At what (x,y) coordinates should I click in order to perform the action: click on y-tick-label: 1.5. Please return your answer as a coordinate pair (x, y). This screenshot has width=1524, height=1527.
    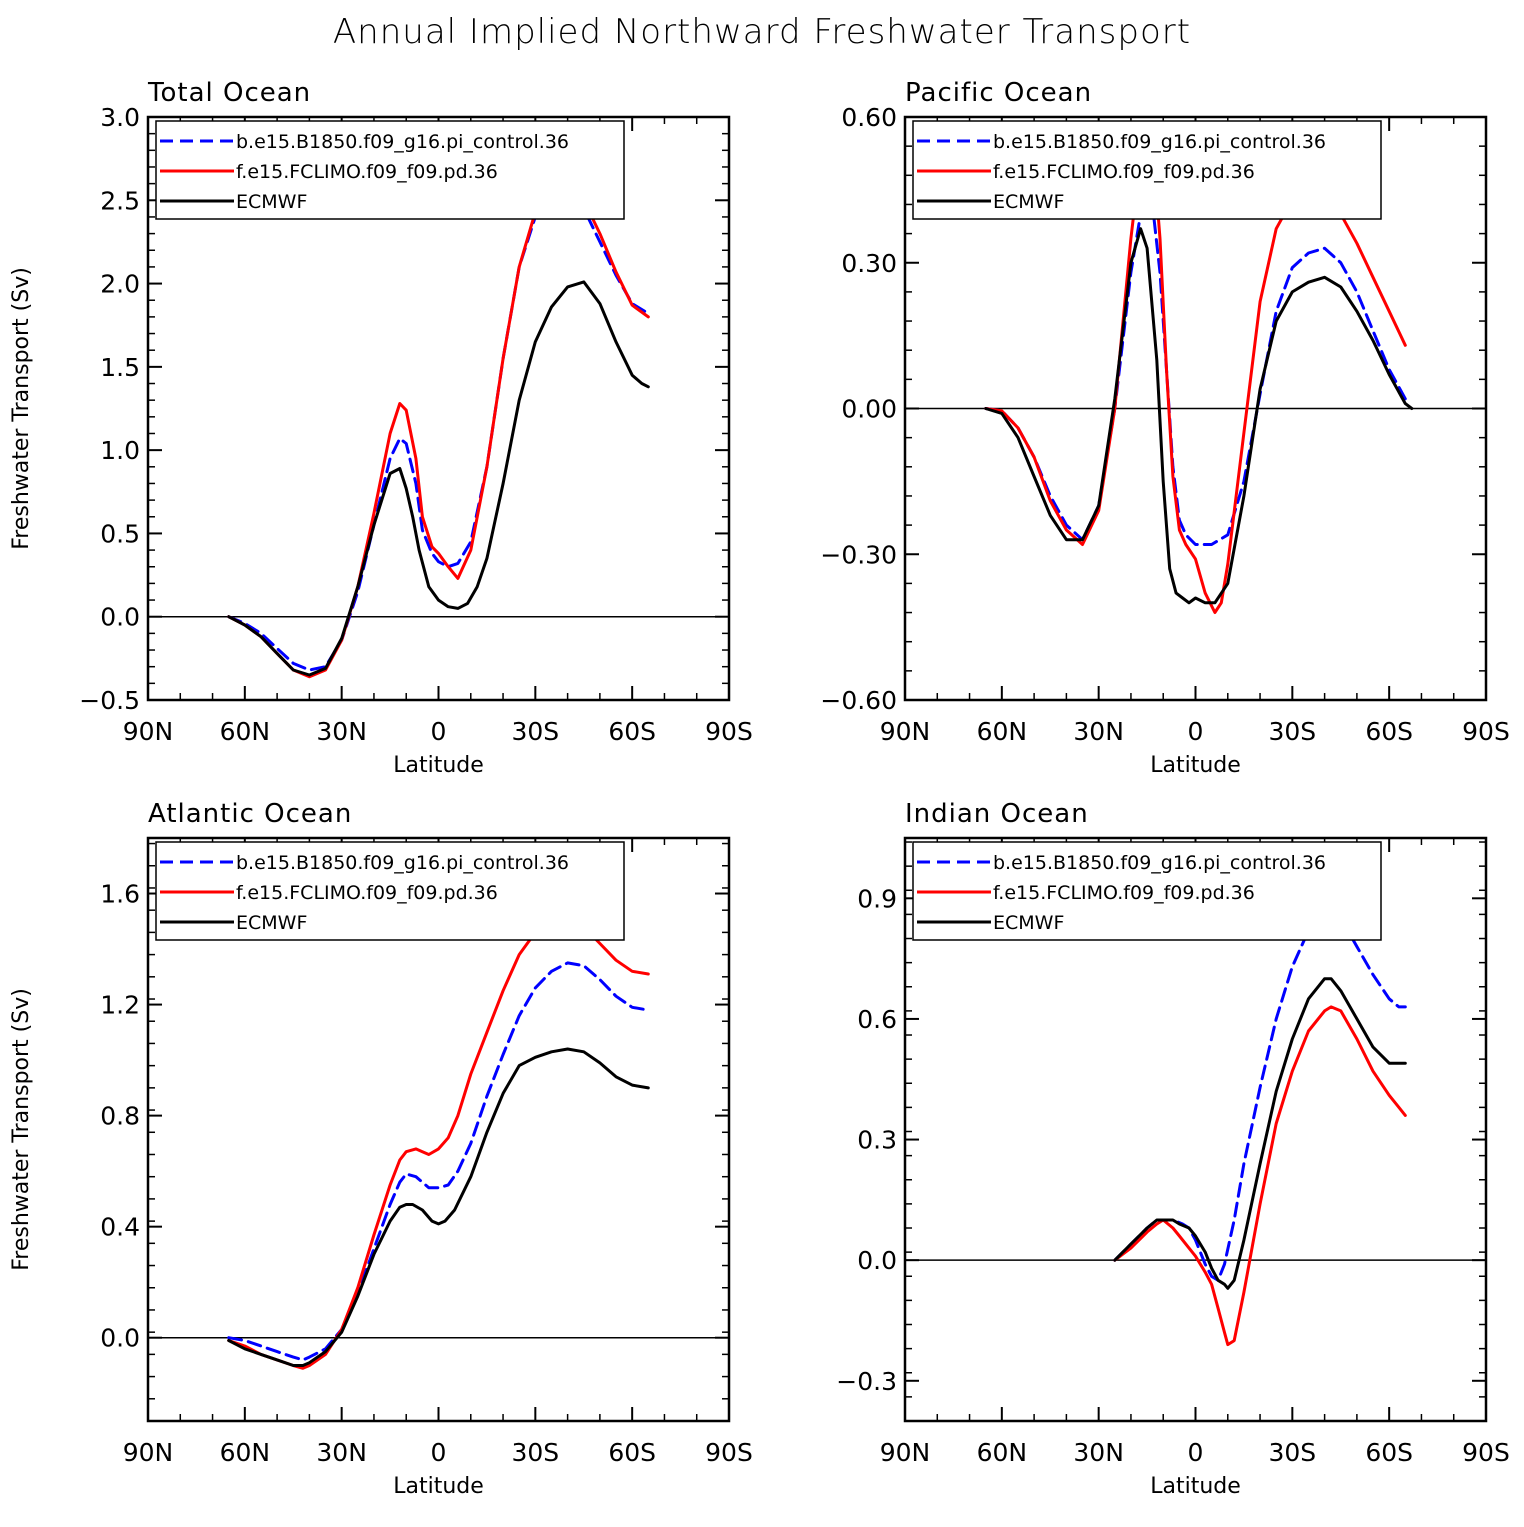
    Looking at the image, I should click on (120, 367).